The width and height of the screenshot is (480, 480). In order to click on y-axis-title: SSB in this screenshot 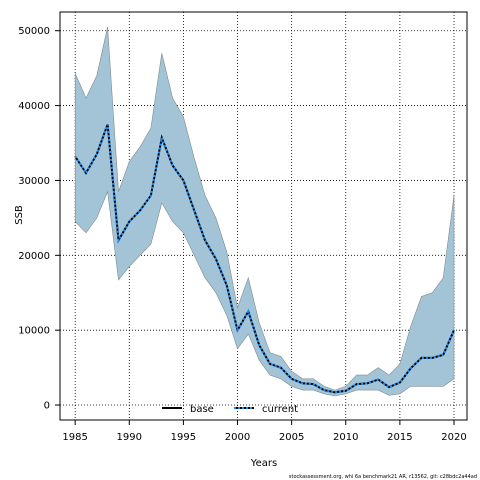, I will do `click(19, 215)`.